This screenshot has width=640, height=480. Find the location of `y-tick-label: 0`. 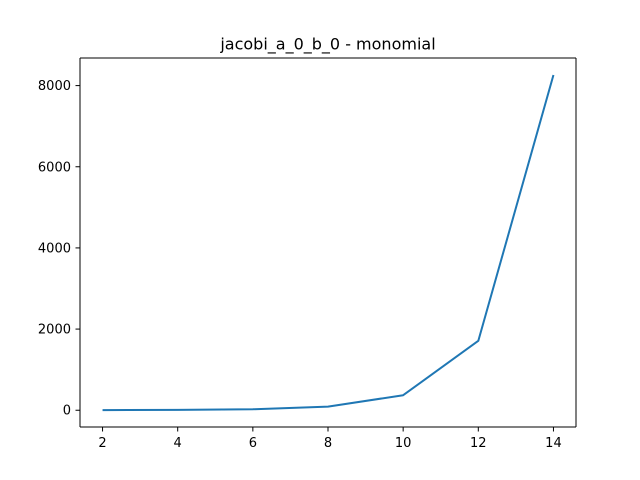

y-tick-label: 0 is located at coordinates (67, 411).